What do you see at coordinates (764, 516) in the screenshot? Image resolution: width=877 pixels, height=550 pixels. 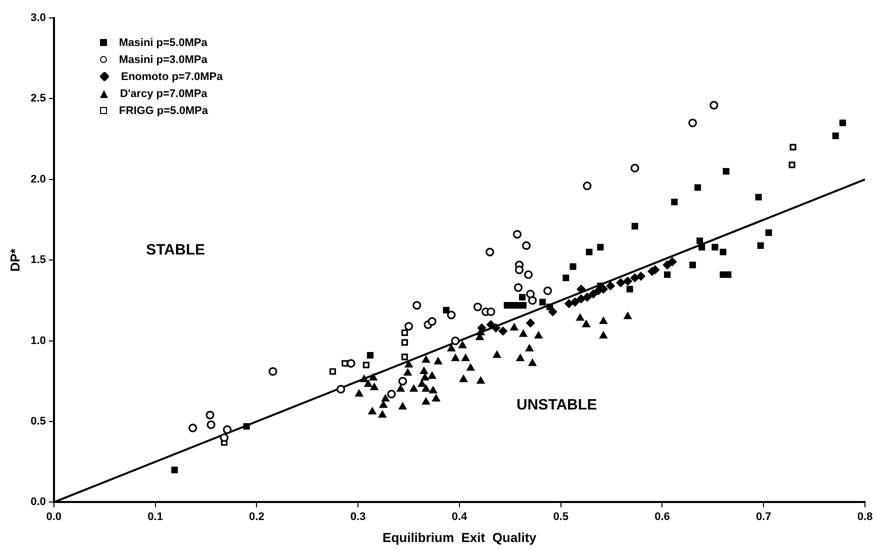 I see `x-tick-label: 0.7` at bounding box center [764, 516].